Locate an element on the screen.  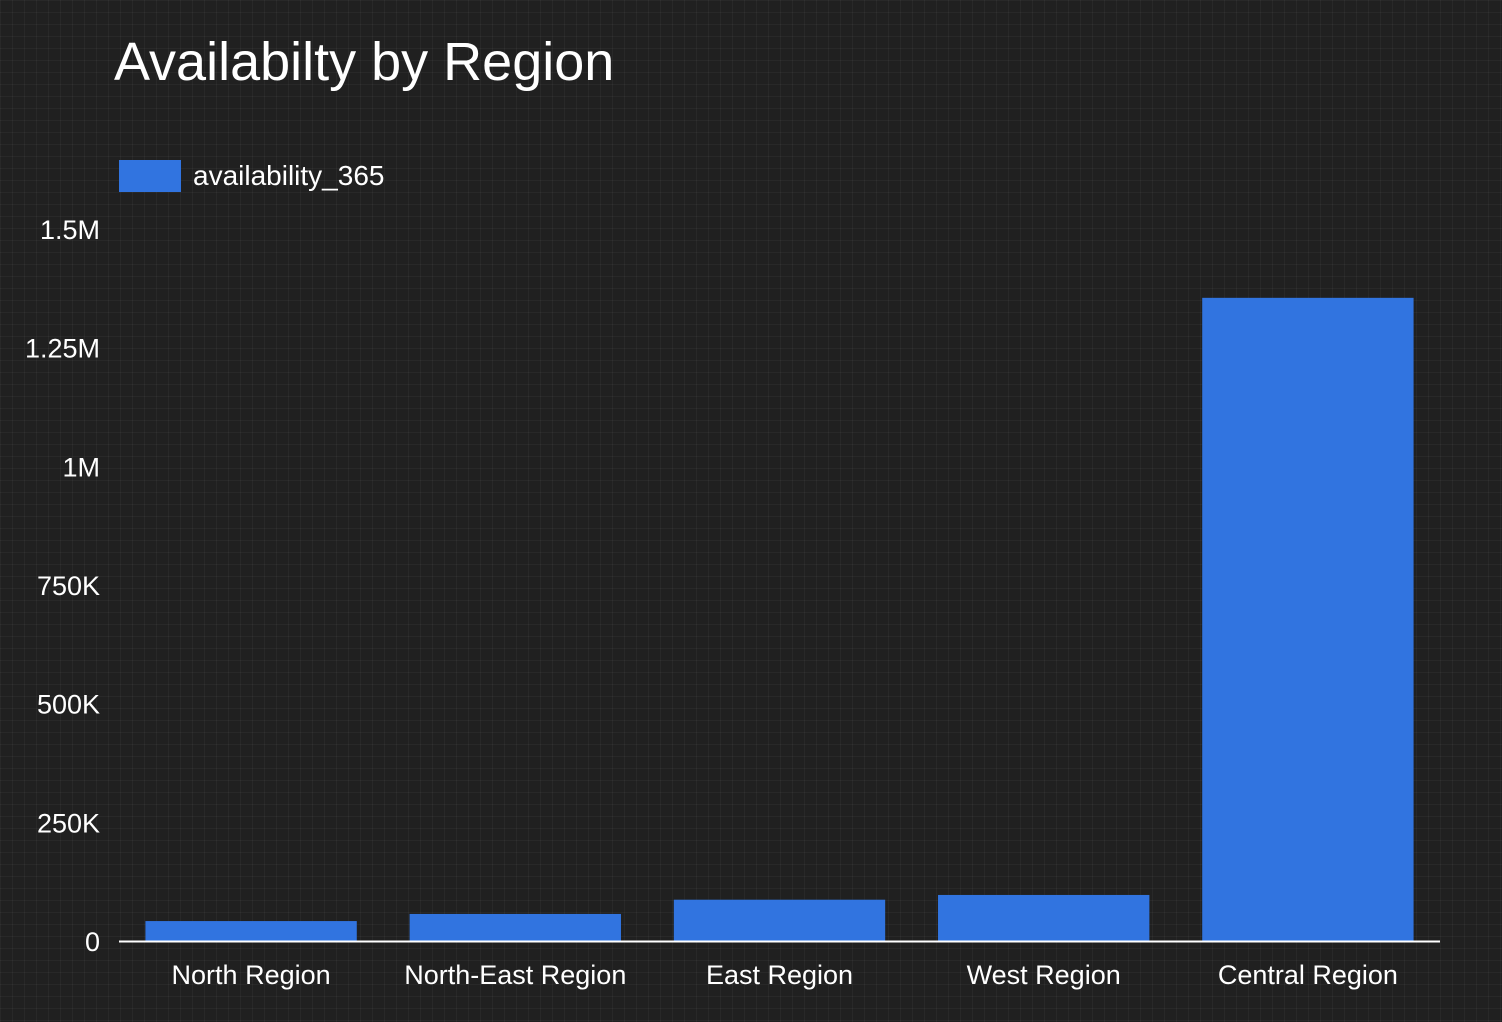
y-axis-ticks: 0 250K 500K 750K 1M 1.25M 1.5M is located at coordinates (62, 586).